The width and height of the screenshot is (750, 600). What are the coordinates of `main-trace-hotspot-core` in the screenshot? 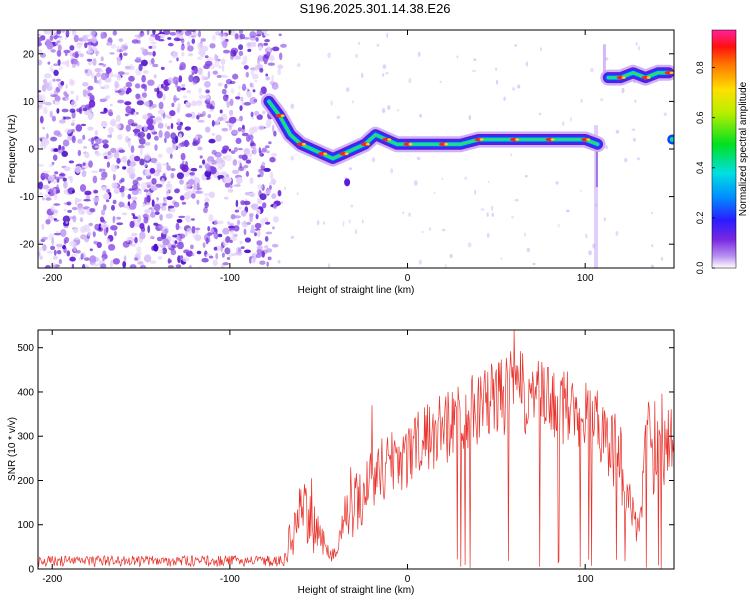 It's located at (325, 154).